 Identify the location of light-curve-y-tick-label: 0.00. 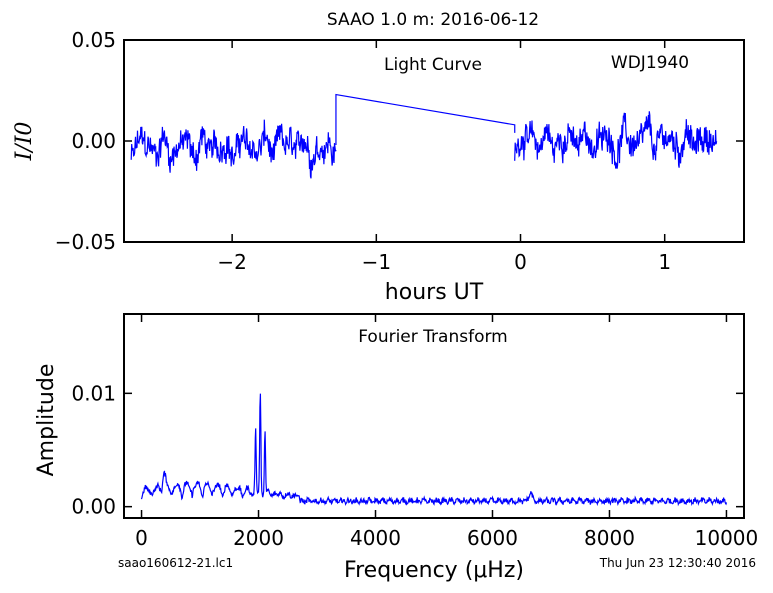
(93, 141).